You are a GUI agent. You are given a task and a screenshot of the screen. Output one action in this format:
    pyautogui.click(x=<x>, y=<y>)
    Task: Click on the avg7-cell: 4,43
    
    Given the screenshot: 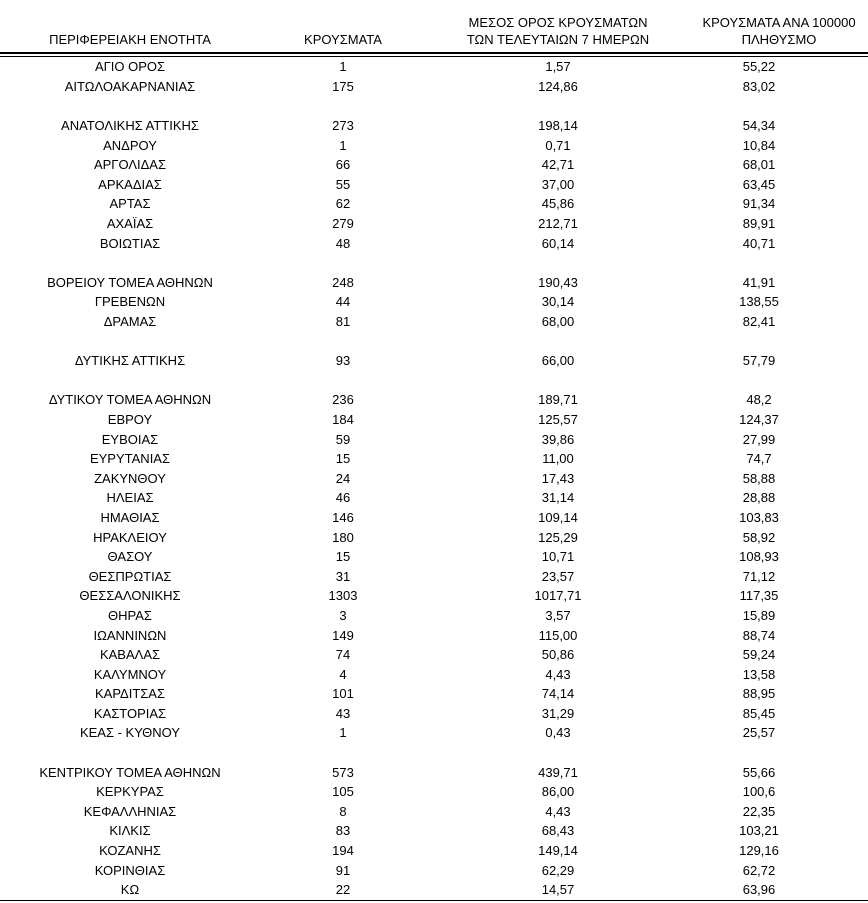 What is the action you would take?
    pyautogui.click(x=558, y=811)
    